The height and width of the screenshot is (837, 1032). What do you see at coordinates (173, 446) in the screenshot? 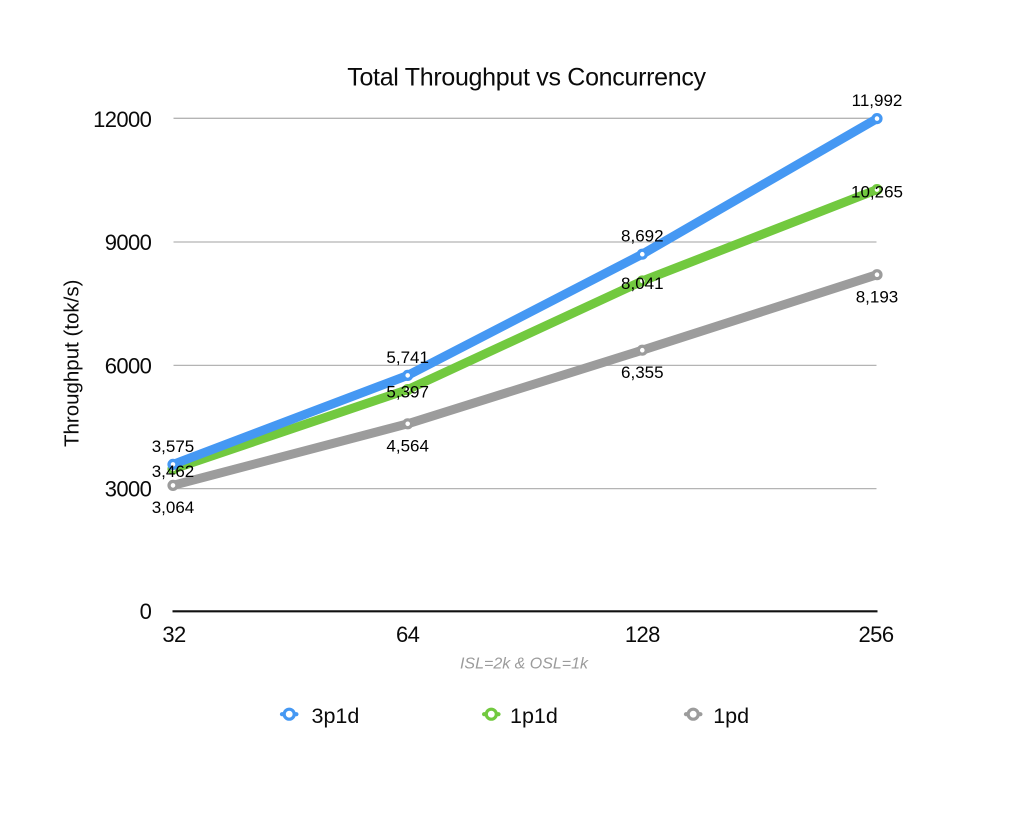
I see `svg-text: 3,575` at bounding box center [173, 446].